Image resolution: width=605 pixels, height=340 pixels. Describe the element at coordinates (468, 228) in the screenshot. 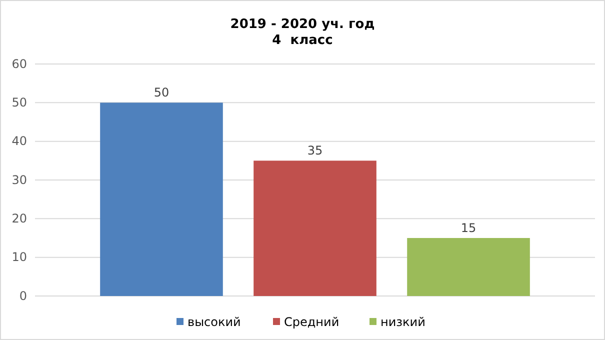

I see `data-label: 15` at that location.